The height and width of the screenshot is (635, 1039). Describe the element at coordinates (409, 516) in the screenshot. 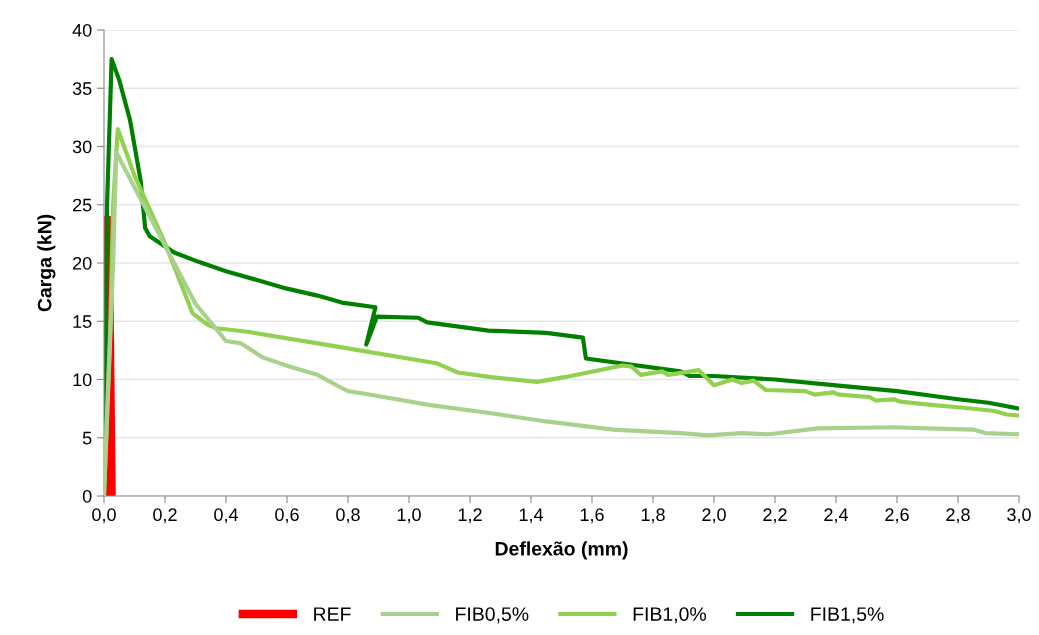

I see `x-tick-label: 1,0` at that location.